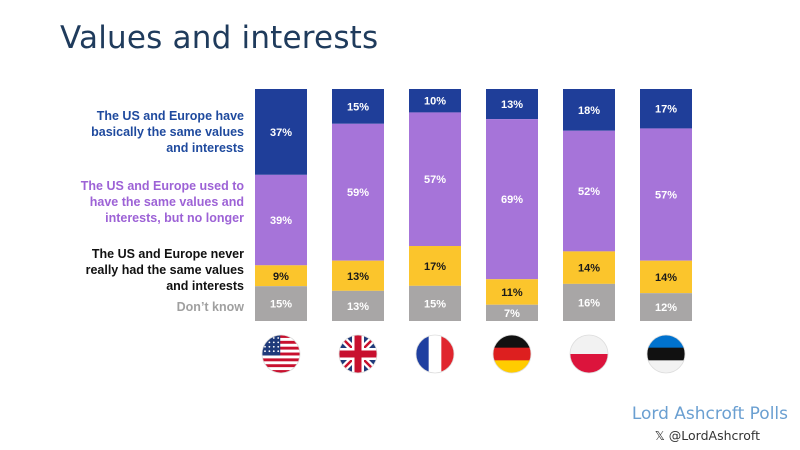 The image size is (800, 450). Describe the element at coordinates (219, 38) in the screenshot. I see `chart-title: Values and interests` at that location.